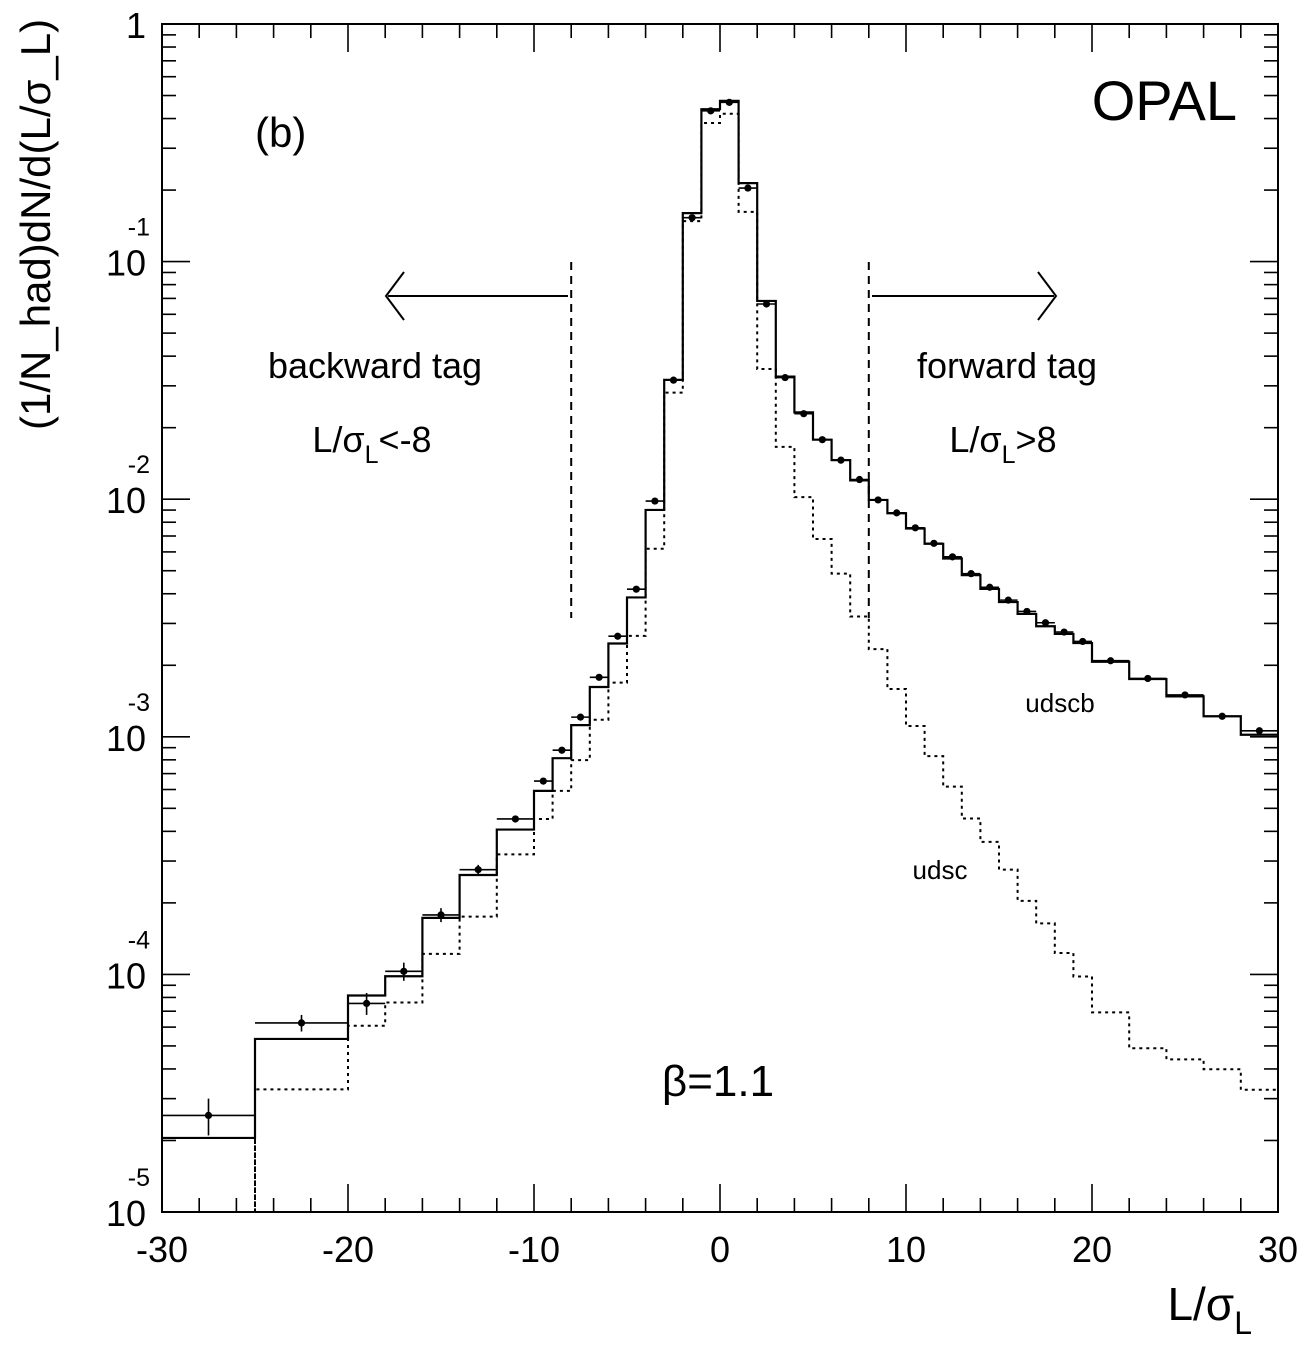 This screenshot has height=1351, width=1315. What do you see at coordinates (128, 619) in the screenshot?
I see `y-tick-labels: 110-110-210-310-410-5` at bounding box center [128, 619].